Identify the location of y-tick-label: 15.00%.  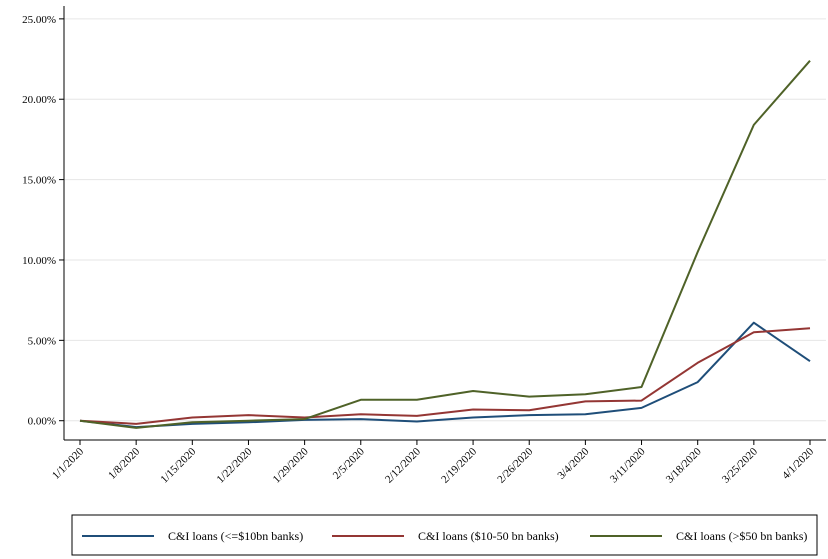
(39, 181).